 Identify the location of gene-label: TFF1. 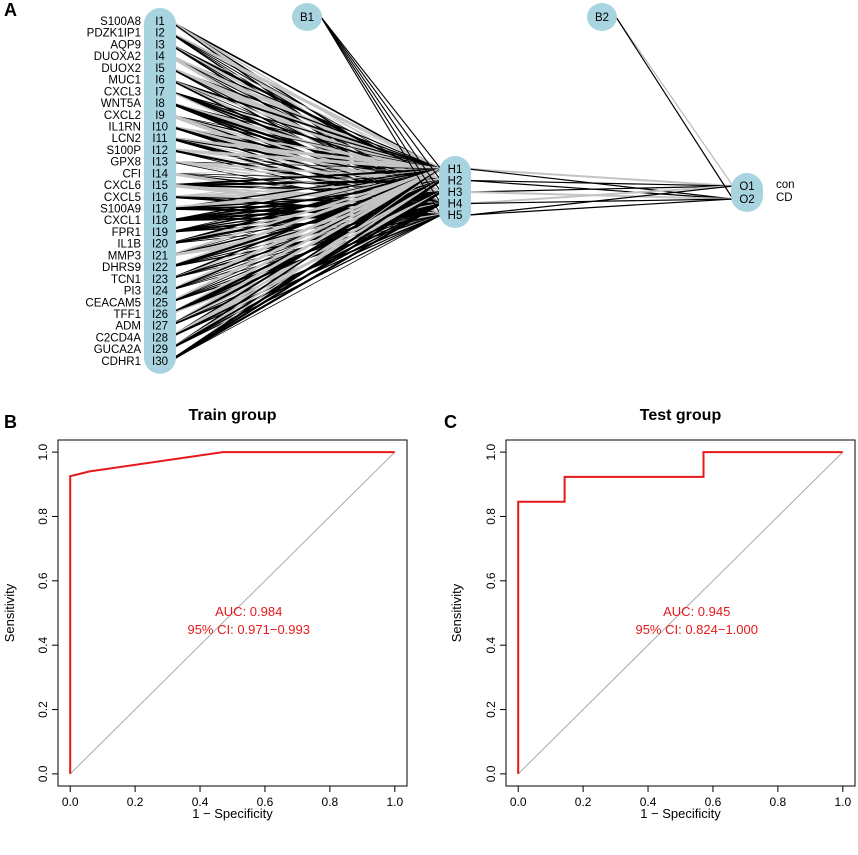
(127, 315).